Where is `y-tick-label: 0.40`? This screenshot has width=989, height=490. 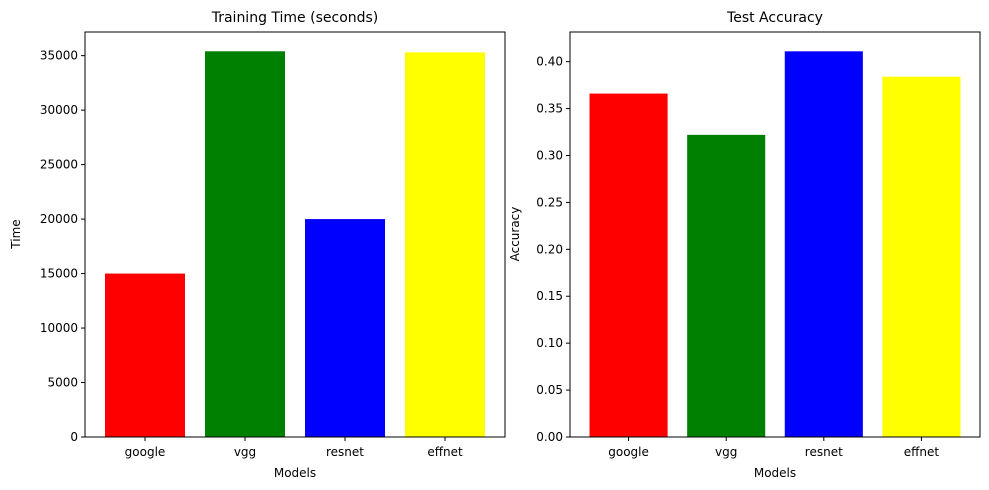
y-tick-label: 0.40 is located at coordinates (549, 62).